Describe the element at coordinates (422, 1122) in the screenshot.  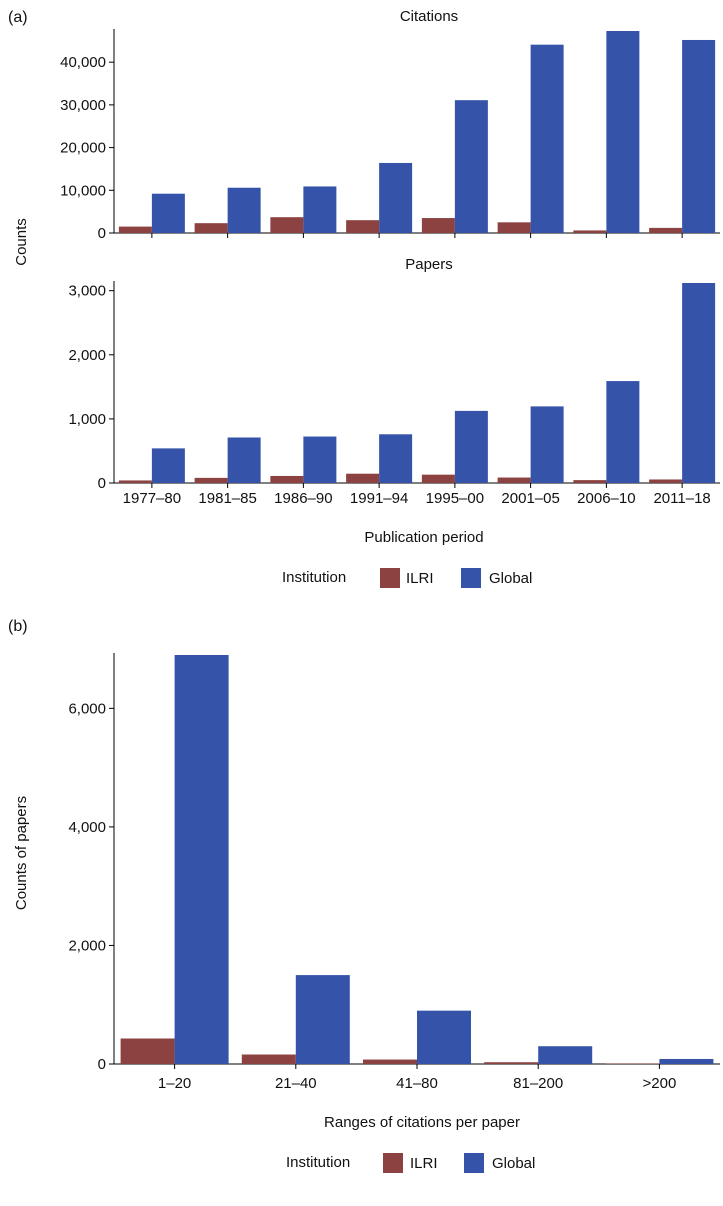
I see `panel-b-xlabel: Ranges of citations per paper` at that location.